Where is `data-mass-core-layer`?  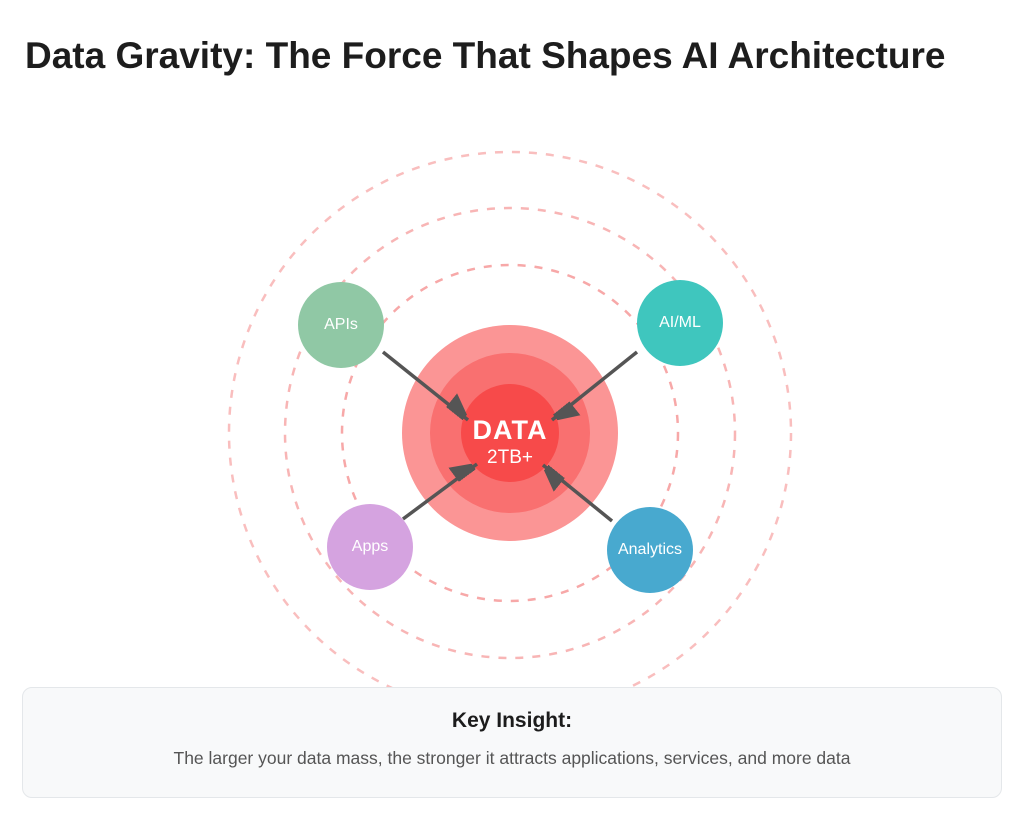
data-mass-core-layer is located at coordinates (510, 433).